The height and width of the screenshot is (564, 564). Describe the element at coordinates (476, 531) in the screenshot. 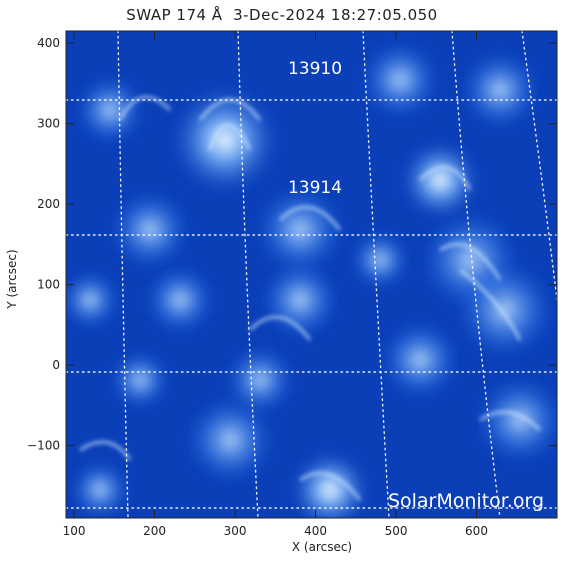

I see `x-tick-label: 600` at that location.